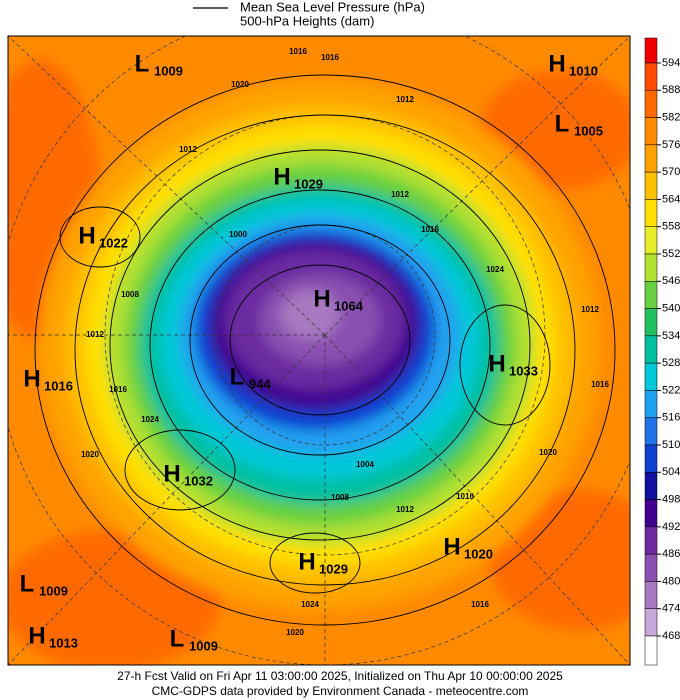  Describe the element at coordinates (671, 199) in the screenshot. I see `colorbar-label: 564` at that location.